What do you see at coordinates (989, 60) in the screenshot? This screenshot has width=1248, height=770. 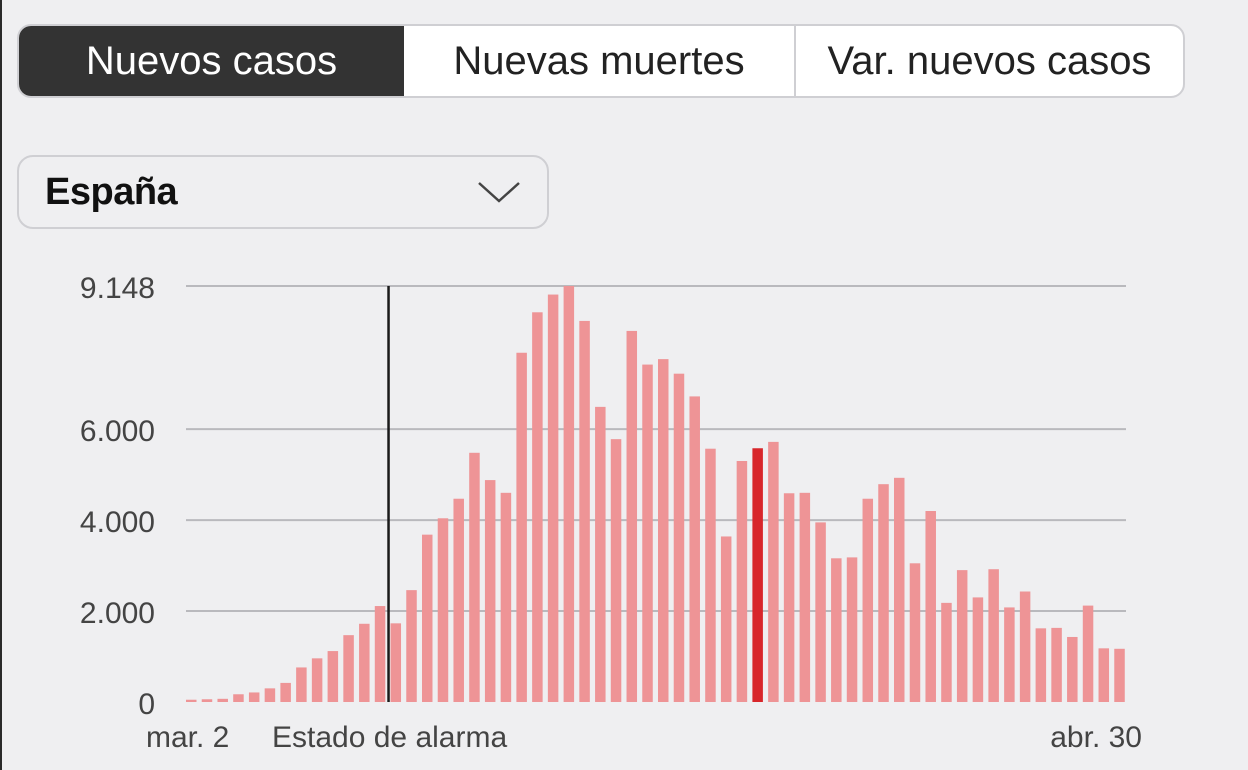 I see `tab-var-nuevos-casos: Var. nuevos casos` at bounding box center [989, 60].